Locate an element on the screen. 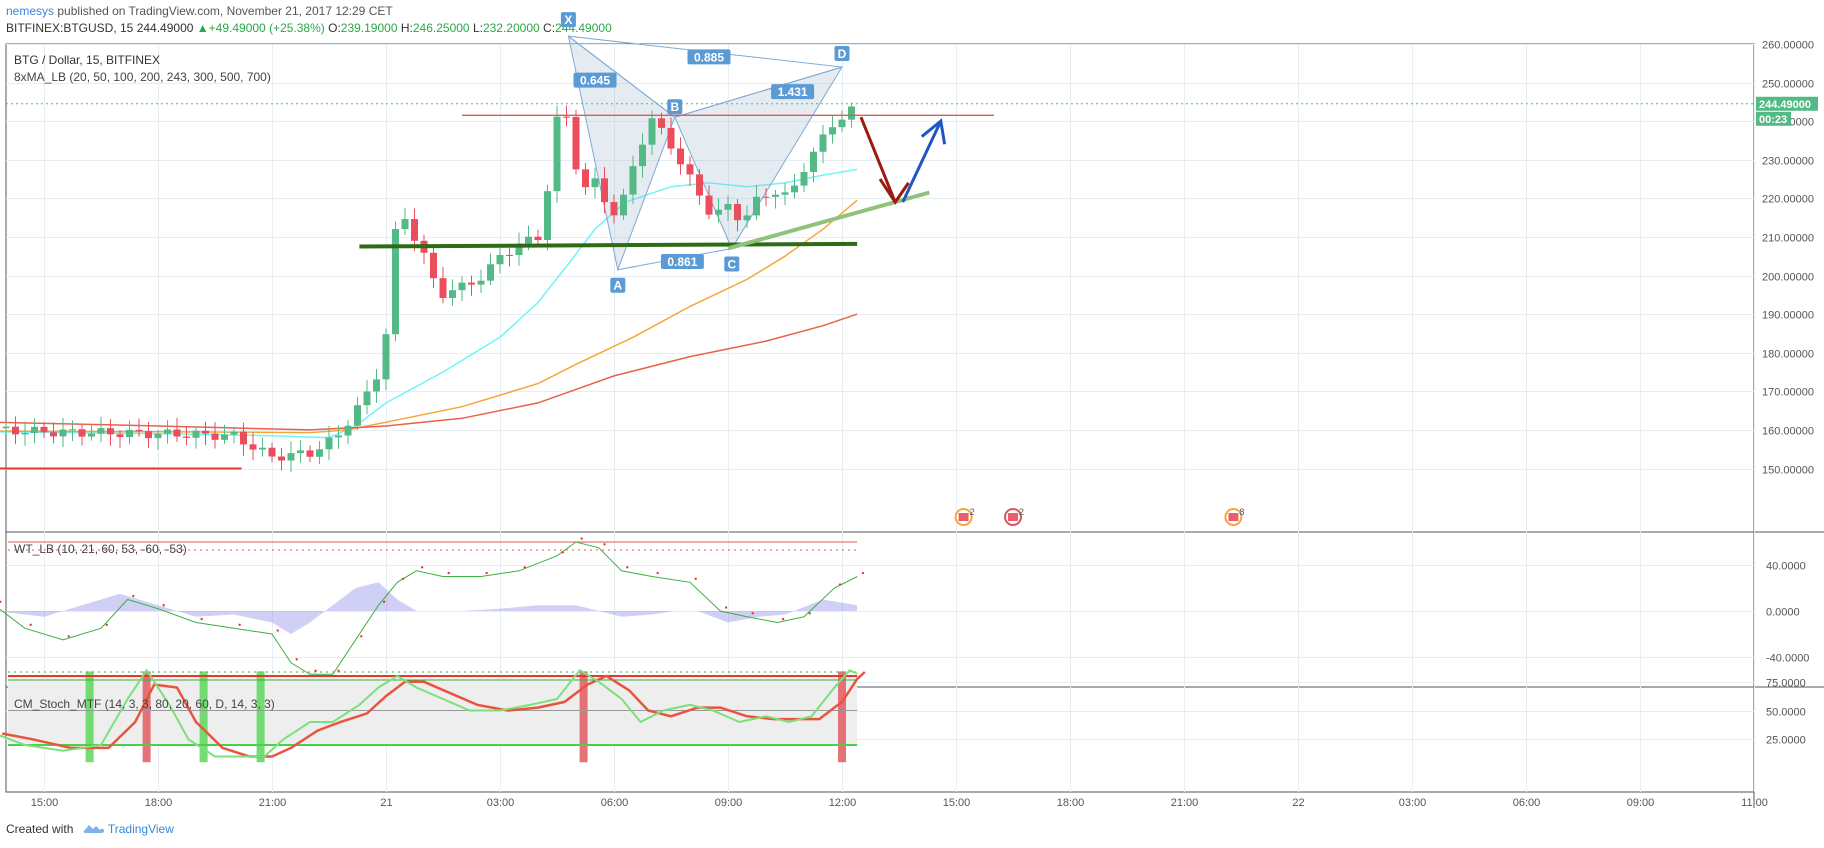  ratio-bd-label-bg is located at coordinates (793, 92).